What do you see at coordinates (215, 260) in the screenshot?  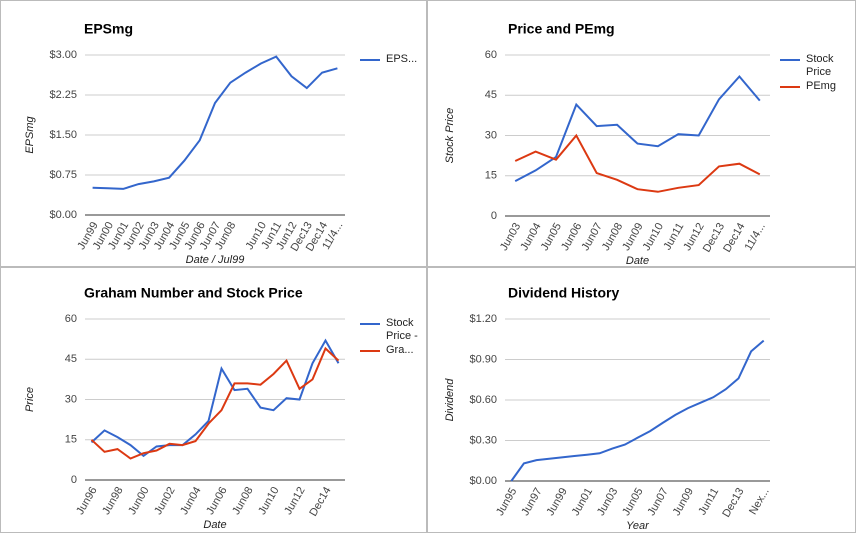 I see `x-axis-title: Date / Jul99` at bounding box center [215, 260].